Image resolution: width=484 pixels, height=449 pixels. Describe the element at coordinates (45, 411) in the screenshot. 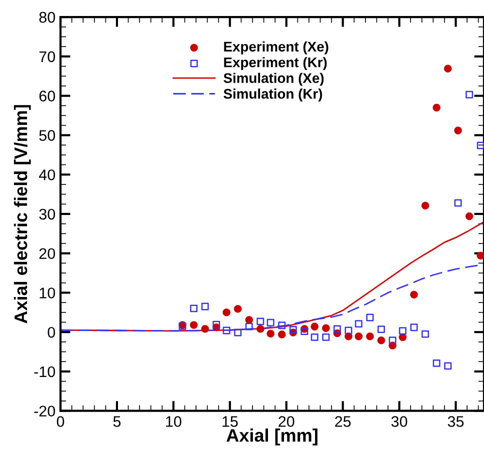

I see `y-tick-label: -20` at that location.